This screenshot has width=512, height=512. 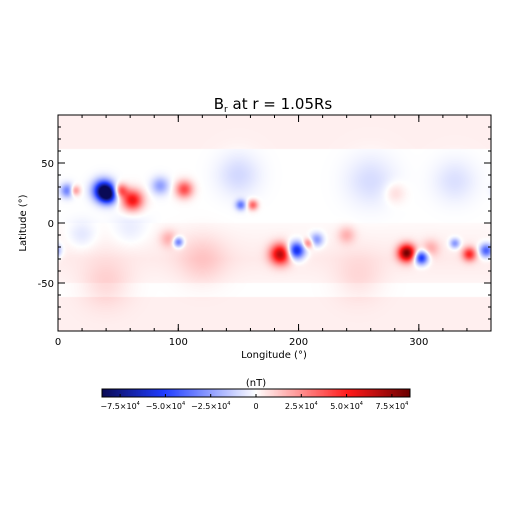 I want to click on colorbar-tick-label: 2.5×10⁴, so click(x=301, y=406).